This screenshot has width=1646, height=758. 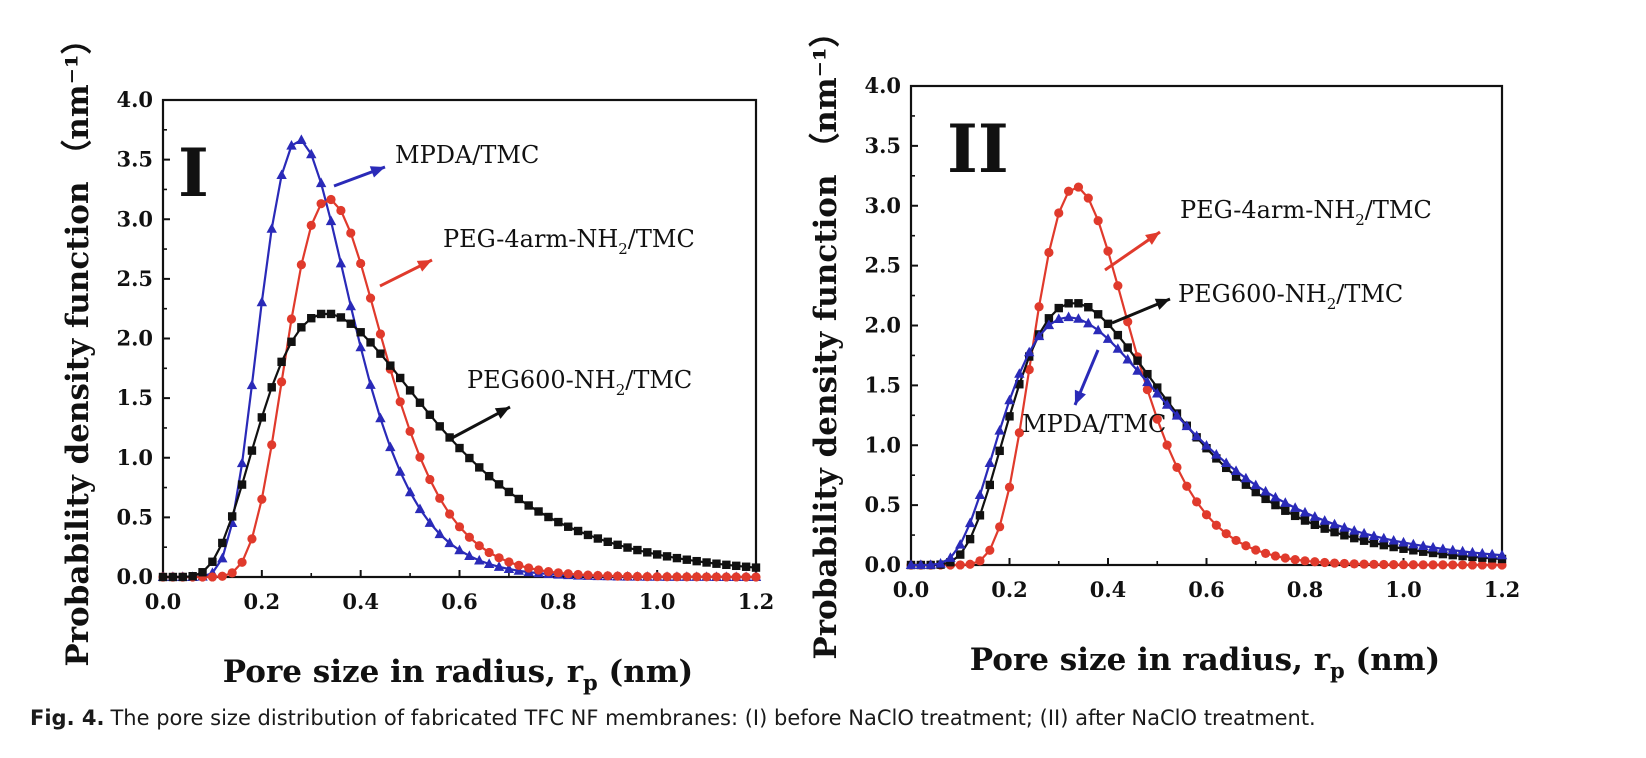 What do you see at coordinates (978, 149) in the screenshot?
I see `panel-label: II` at bounding box center [978, 149].